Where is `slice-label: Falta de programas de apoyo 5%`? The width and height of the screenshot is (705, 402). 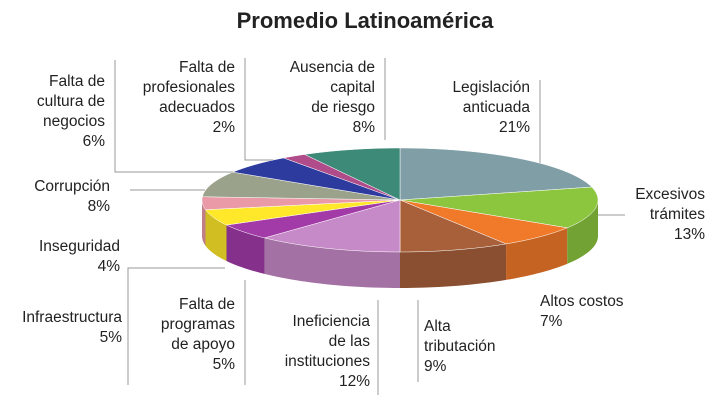
slice-label: Falta de programas de apoyo 5% is located at coordinates (198, 335).